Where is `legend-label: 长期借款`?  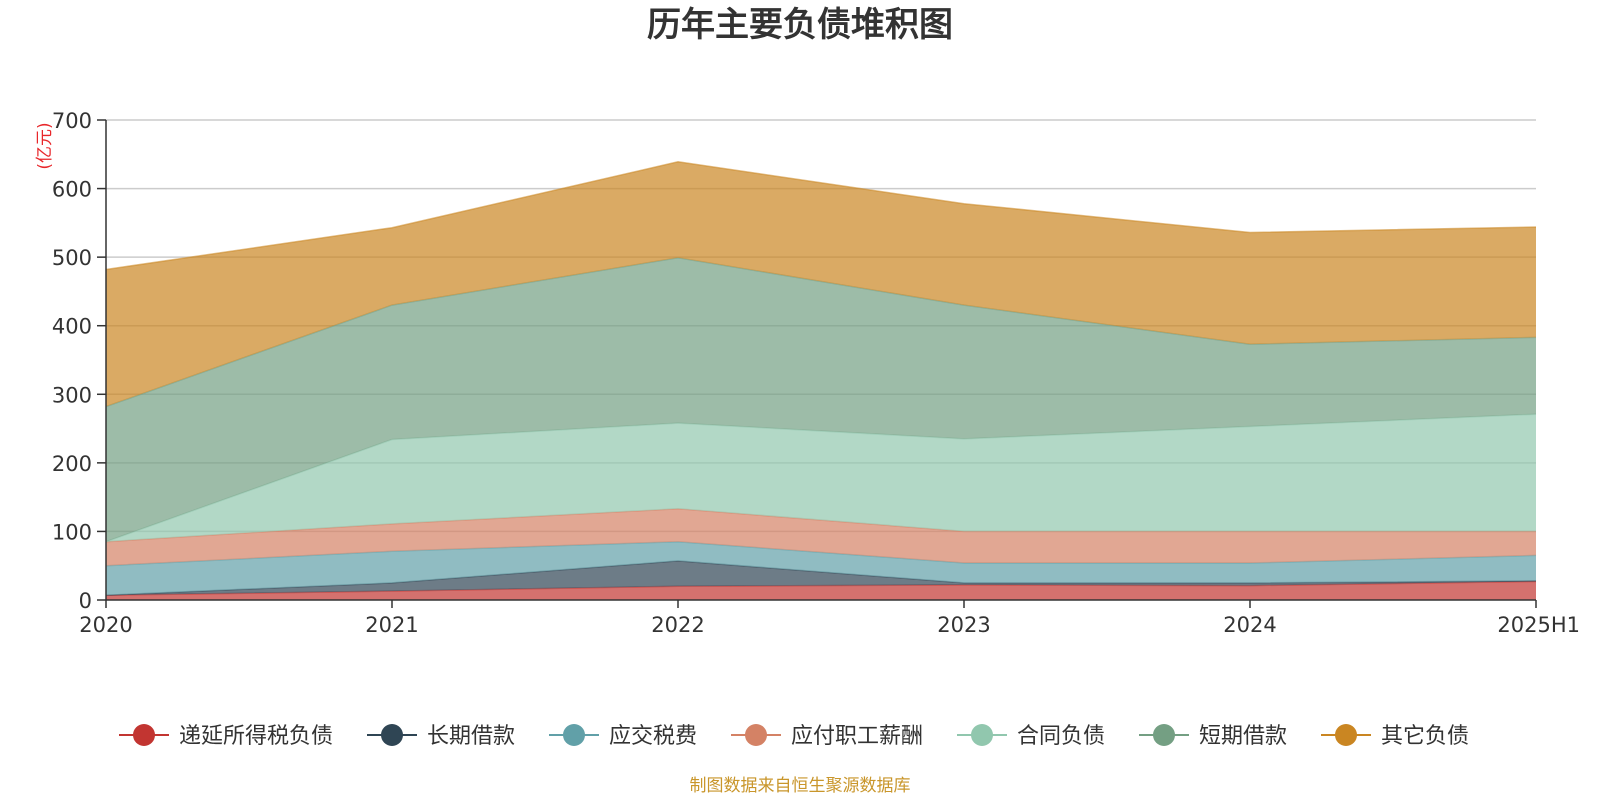 legend-label: 长期借款 is located at coordinates (471, 736).